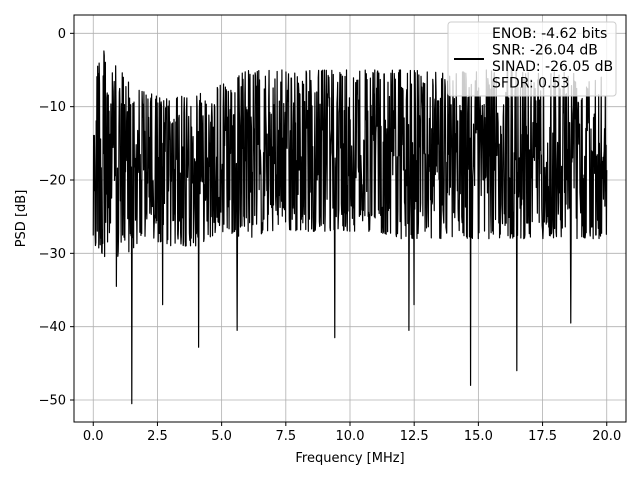 Image resolution: width=640 pixels, height=480 pixels. I want to click on y-tick-label: −50, so click(52, 401).